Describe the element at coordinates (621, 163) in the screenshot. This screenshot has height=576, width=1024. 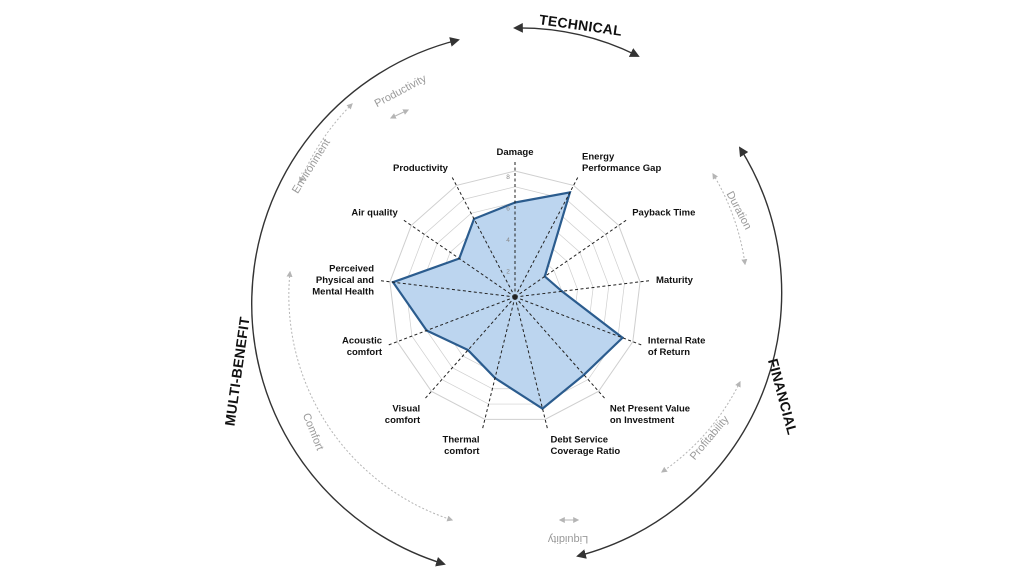
I see `axis-label: Energy Performance Gap` at that location.